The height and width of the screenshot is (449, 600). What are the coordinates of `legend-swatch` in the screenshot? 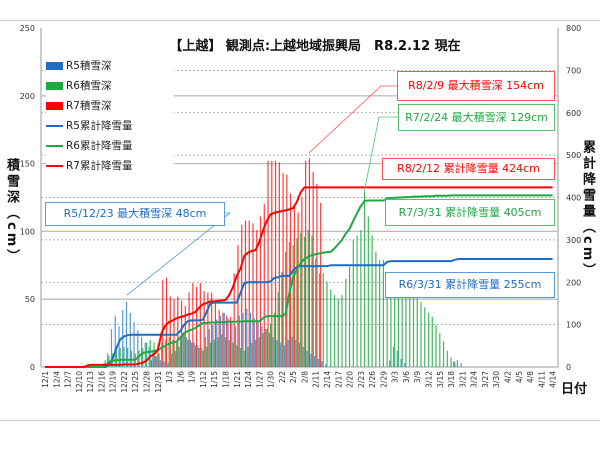 It's located at (54, 106).